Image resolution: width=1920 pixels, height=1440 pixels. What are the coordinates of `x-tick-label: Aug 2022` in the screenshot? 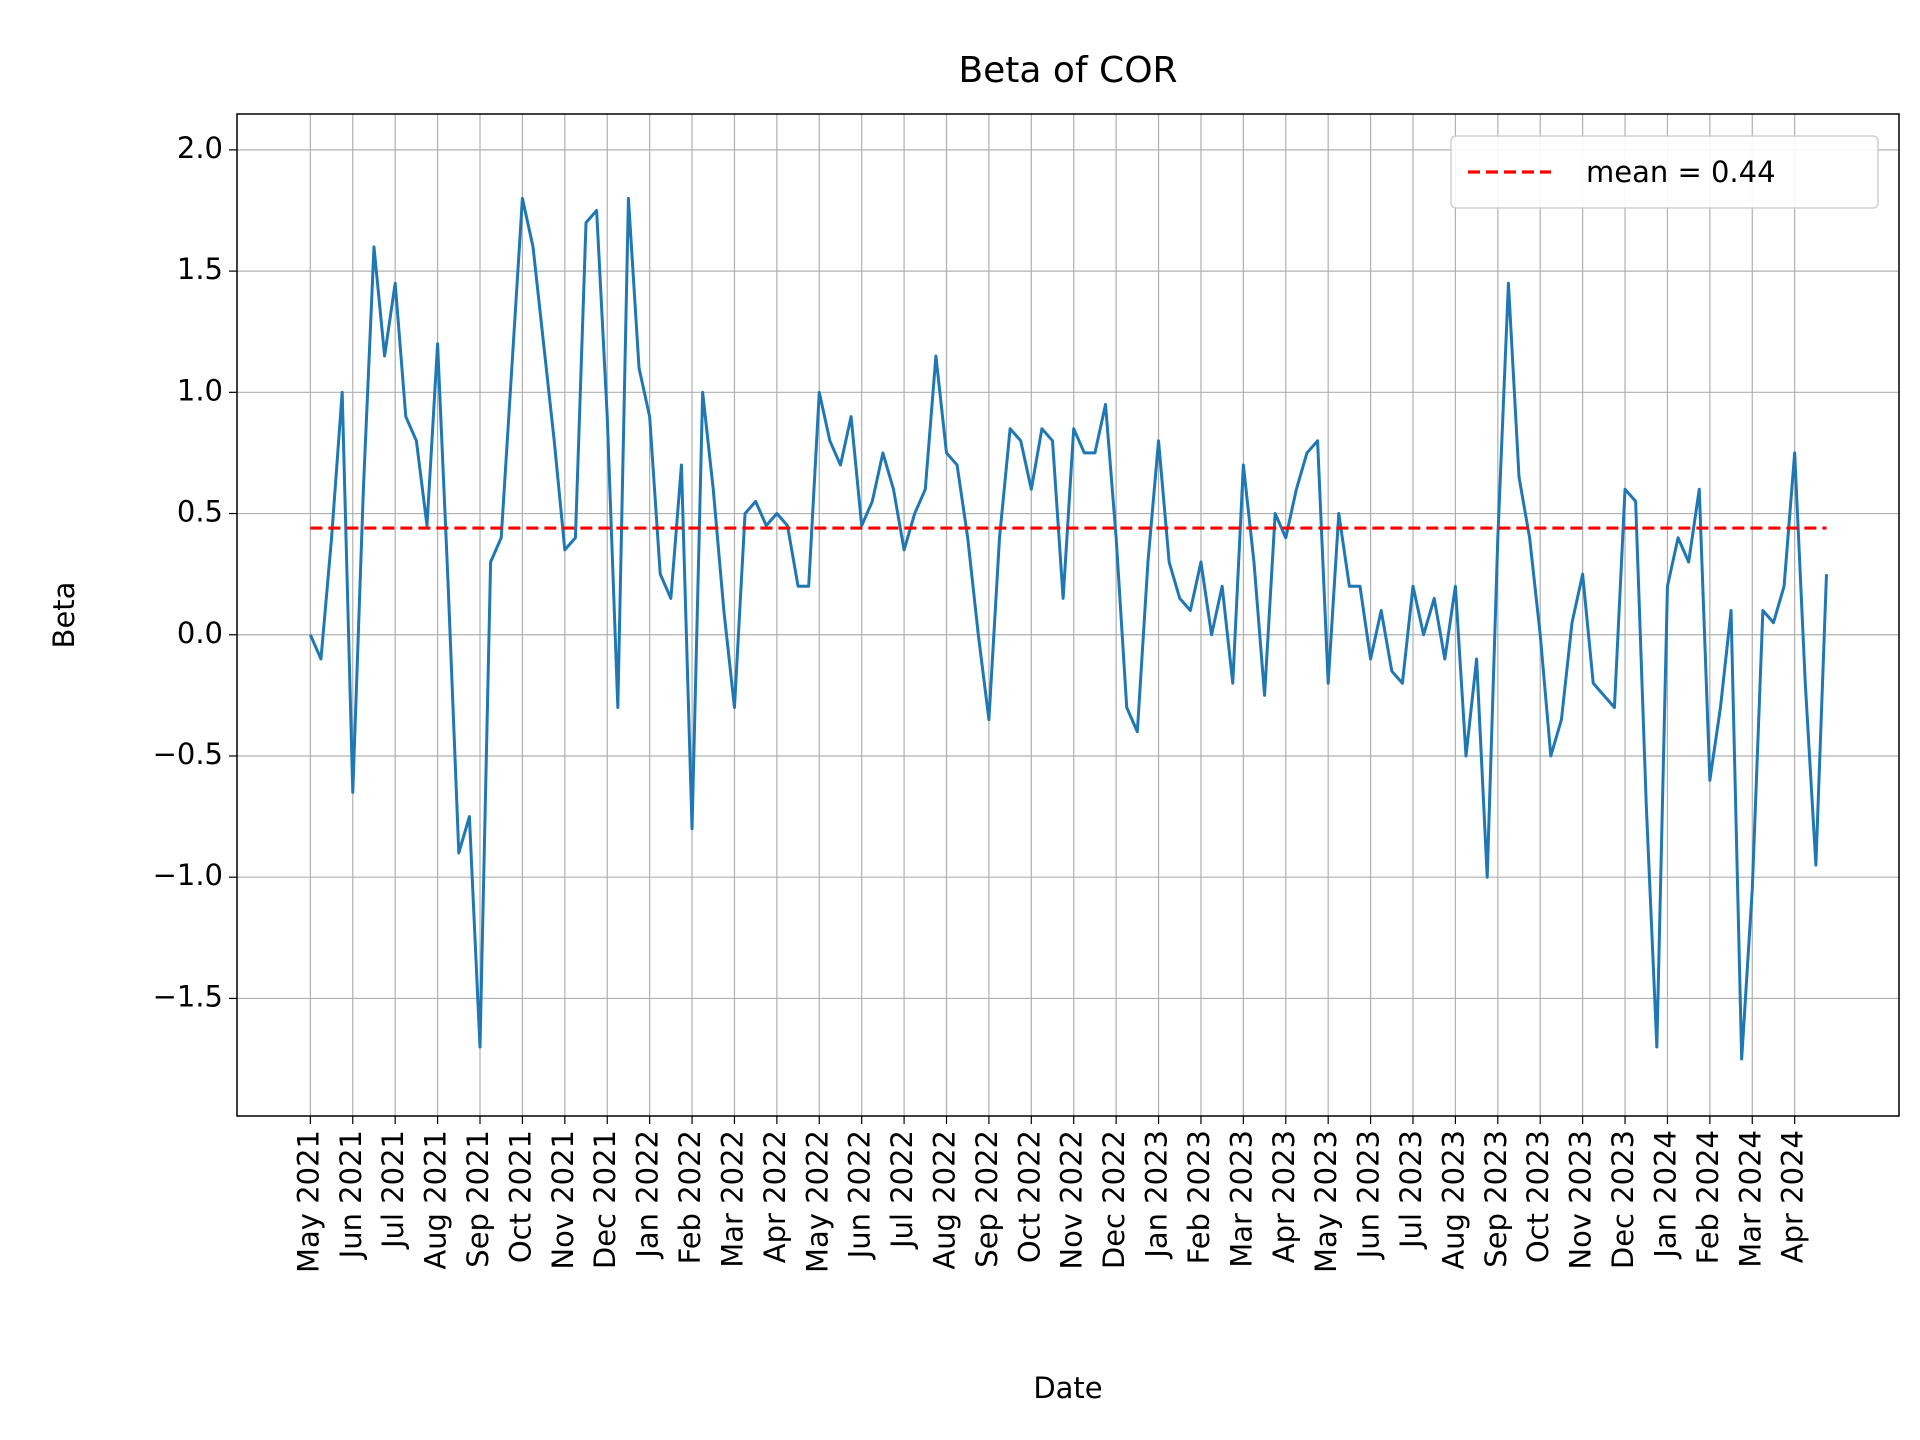 It's located at (944, 1200).